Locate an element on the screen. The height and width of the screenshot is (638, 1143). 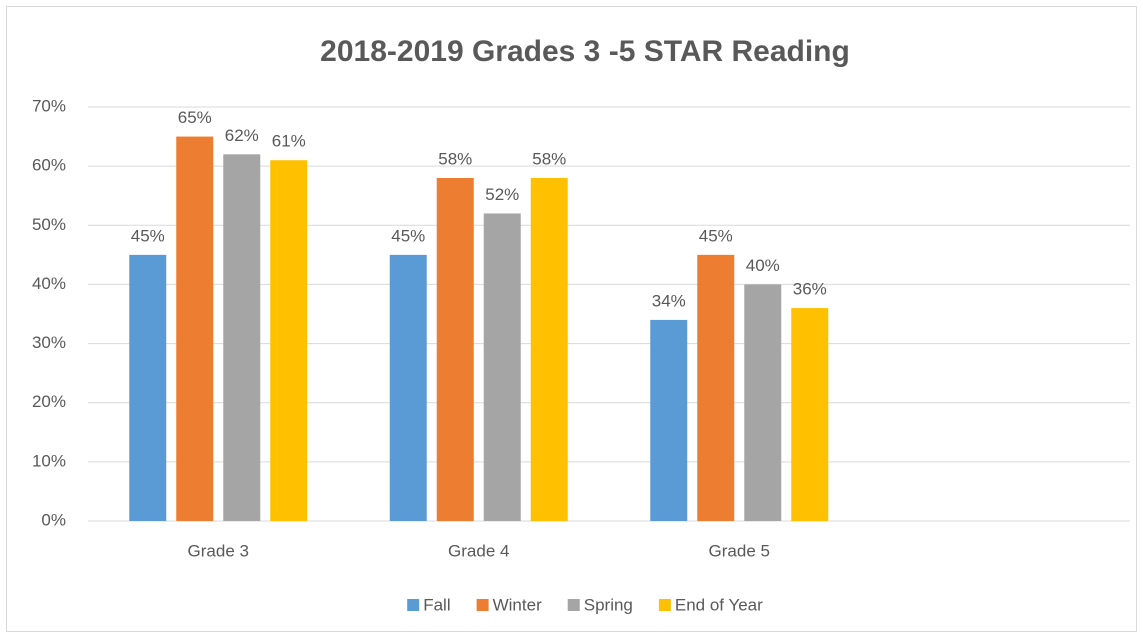
legend-label: End of Year is located at coordinates (719, 604).